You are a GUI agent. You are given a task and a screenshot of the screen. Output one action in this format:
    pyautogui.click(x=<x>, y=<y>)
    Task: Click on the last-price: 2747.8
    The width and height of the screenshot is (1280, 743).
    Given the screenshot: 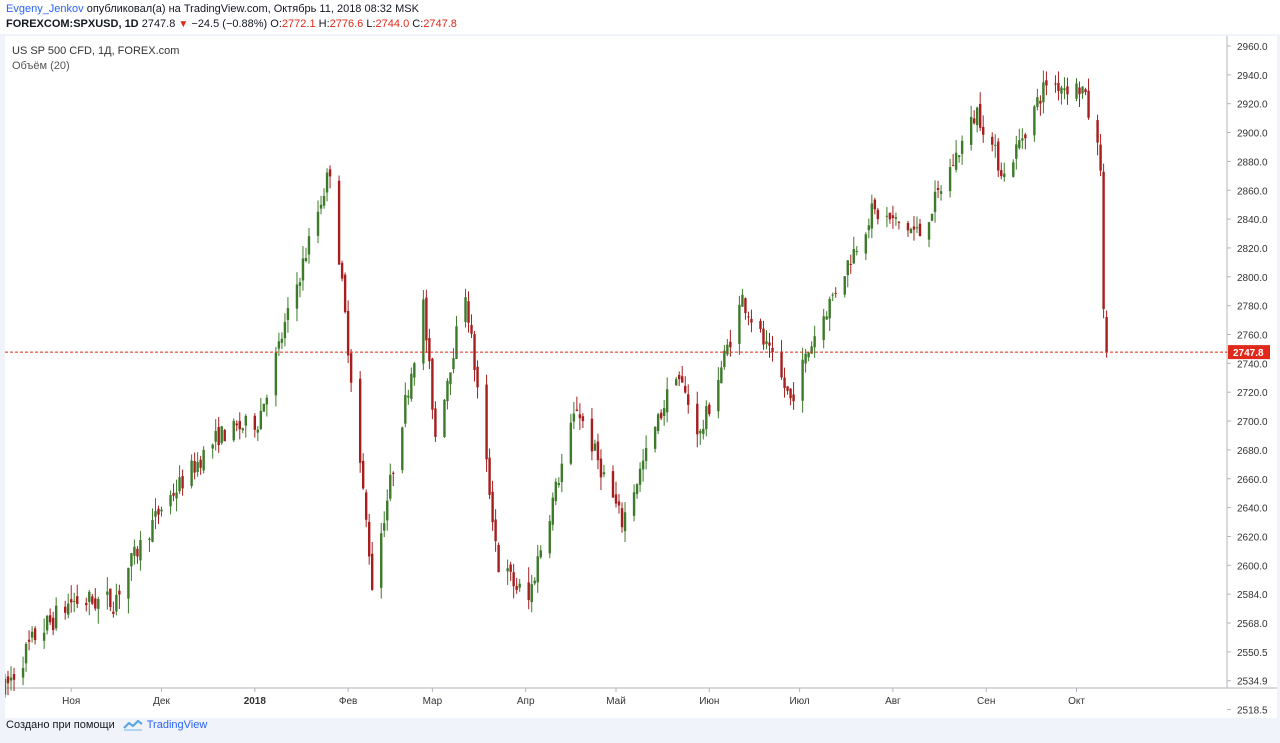 What is the action you would take?
    pyautogui.click(x=158, y=24)
    